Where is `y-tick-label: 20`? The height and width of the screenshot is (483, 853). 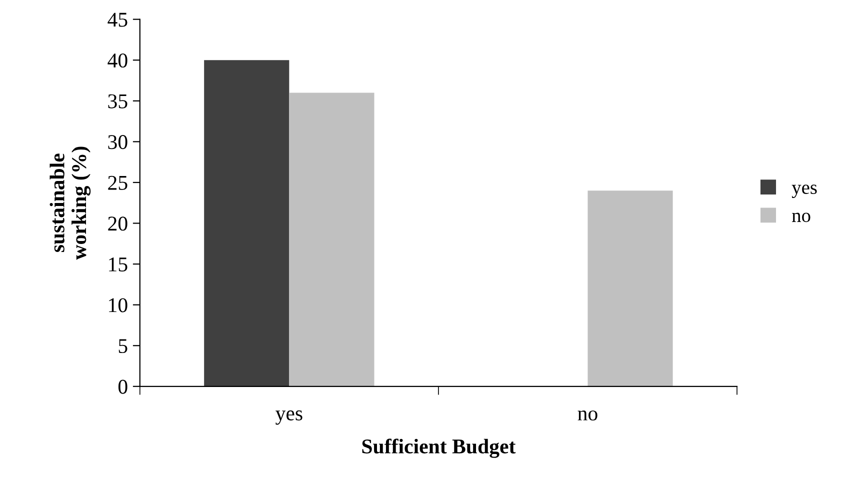
y-tick-label: 20 is located at coordinates (118, 223).